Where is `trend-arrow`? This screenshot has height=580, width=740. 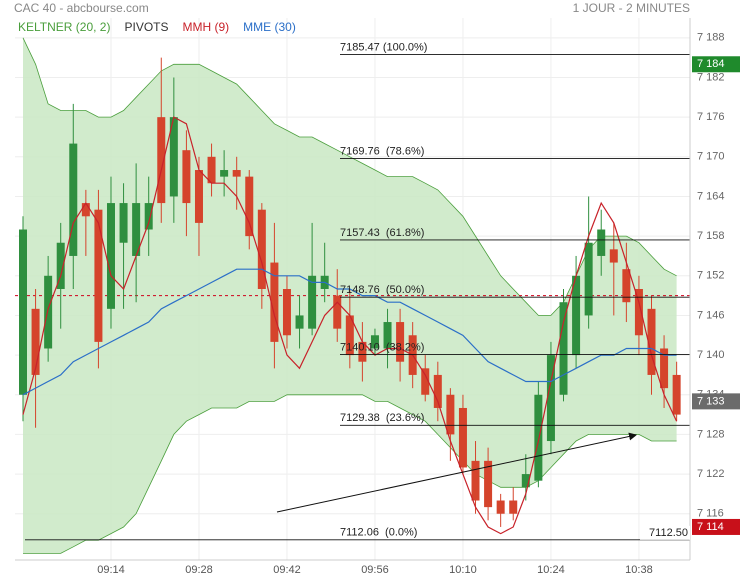
trend-arrow is located at coordinates (456, 472).